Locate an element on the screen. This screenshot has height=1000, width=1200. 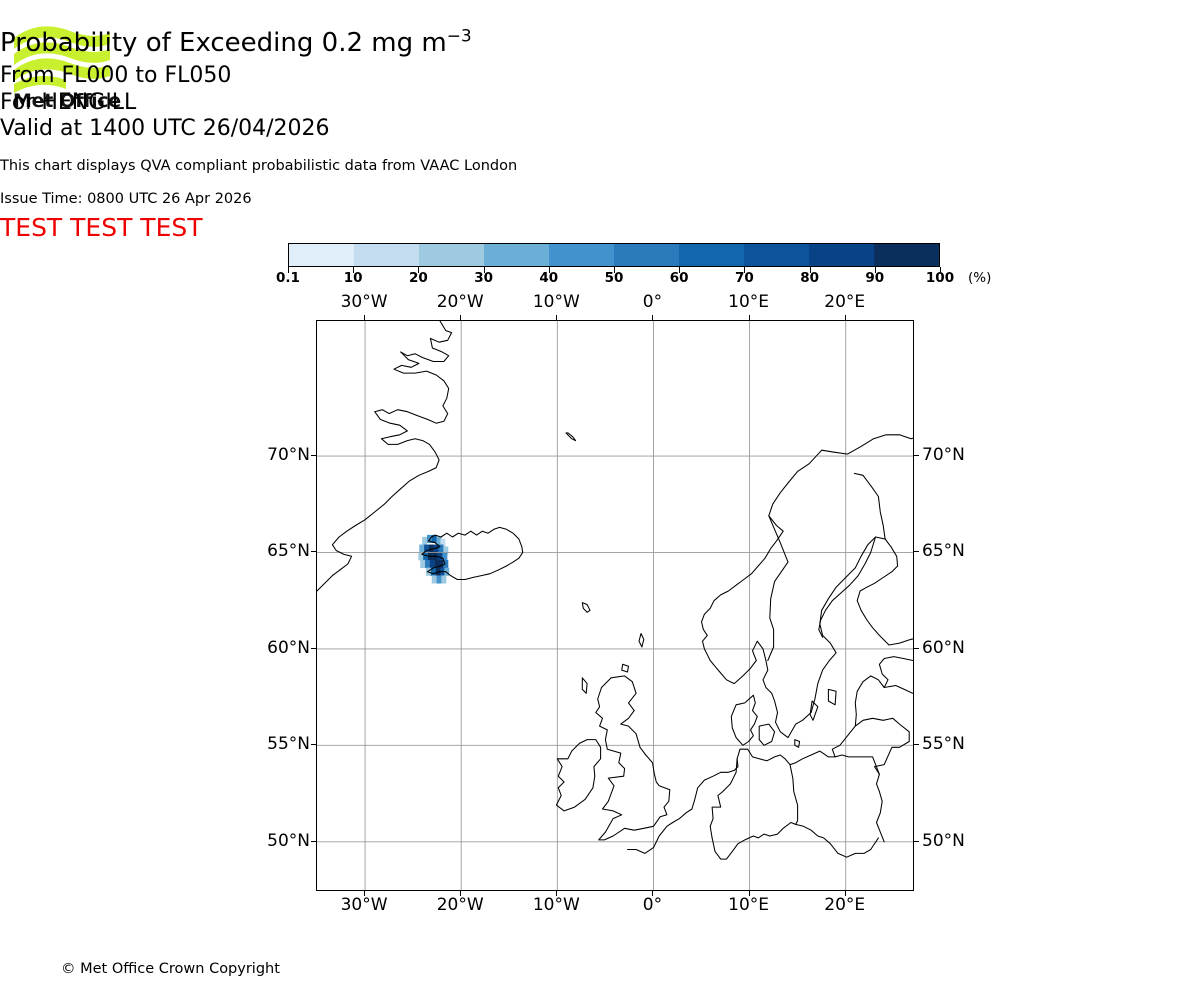
lon-label-bottom: 0° is located at coordinates (652, 905).